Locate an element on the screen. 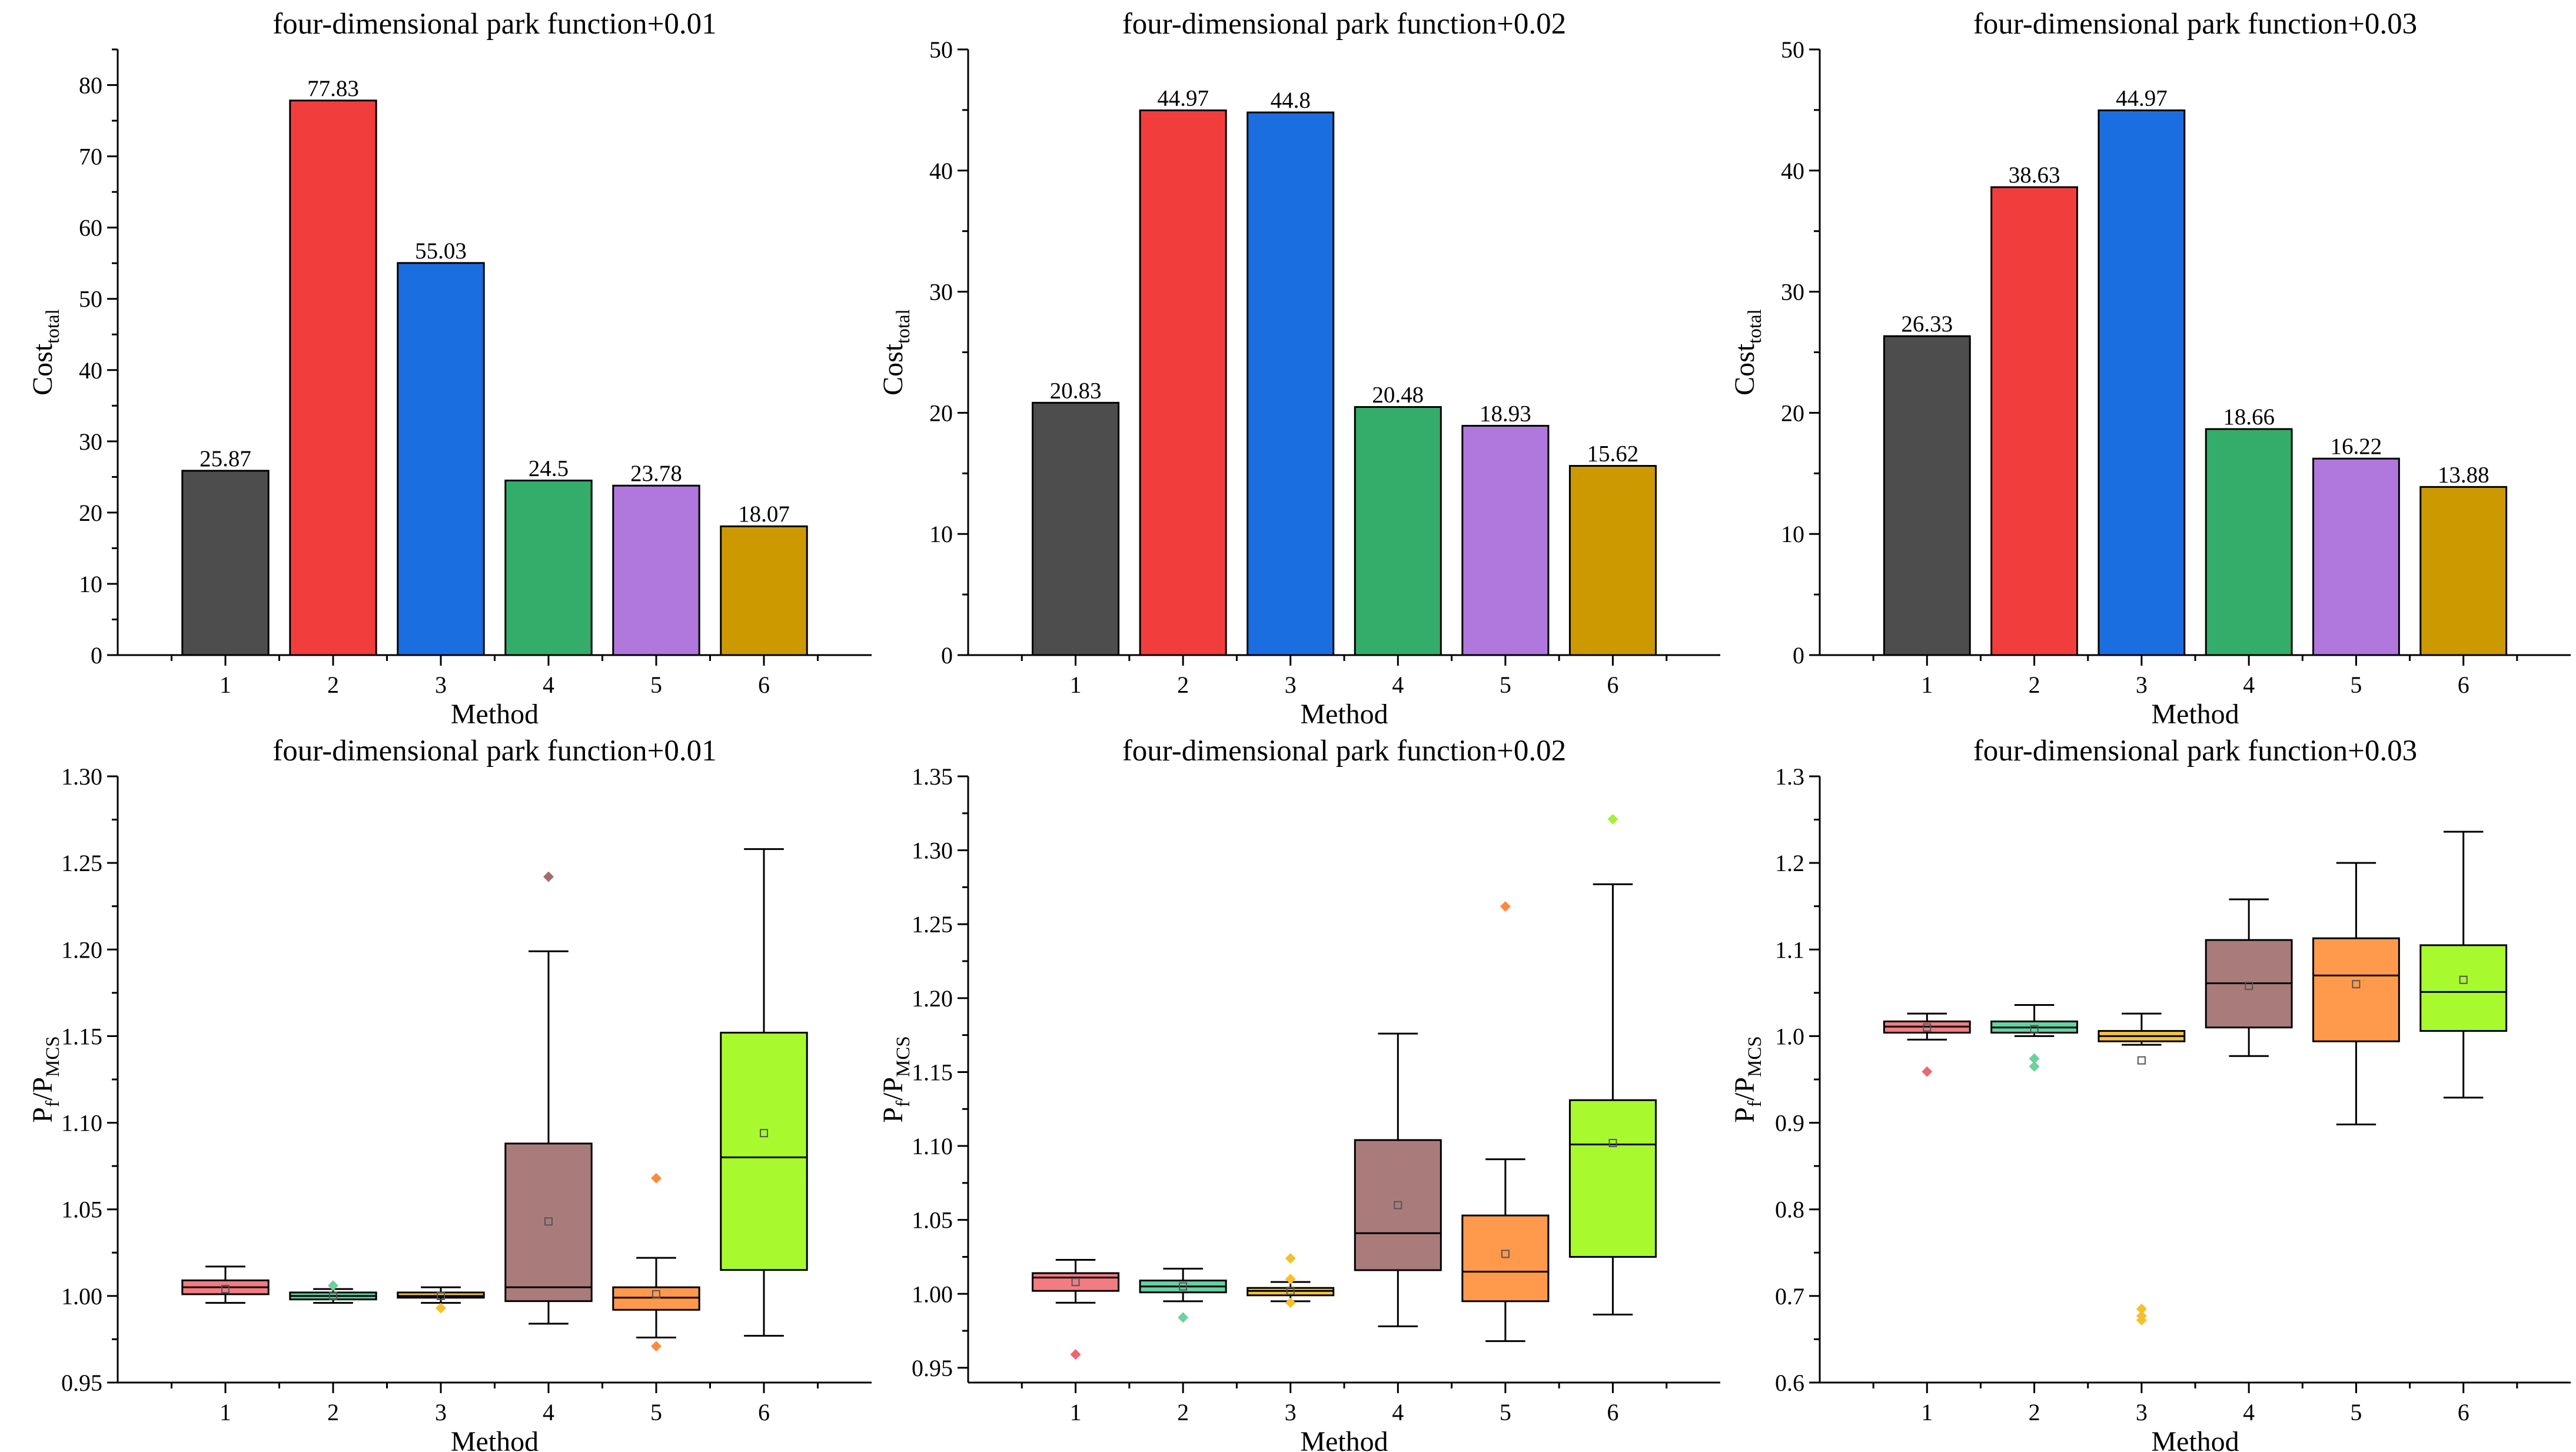  x-tick-label: 1 is located at coordinates (225, 1413).